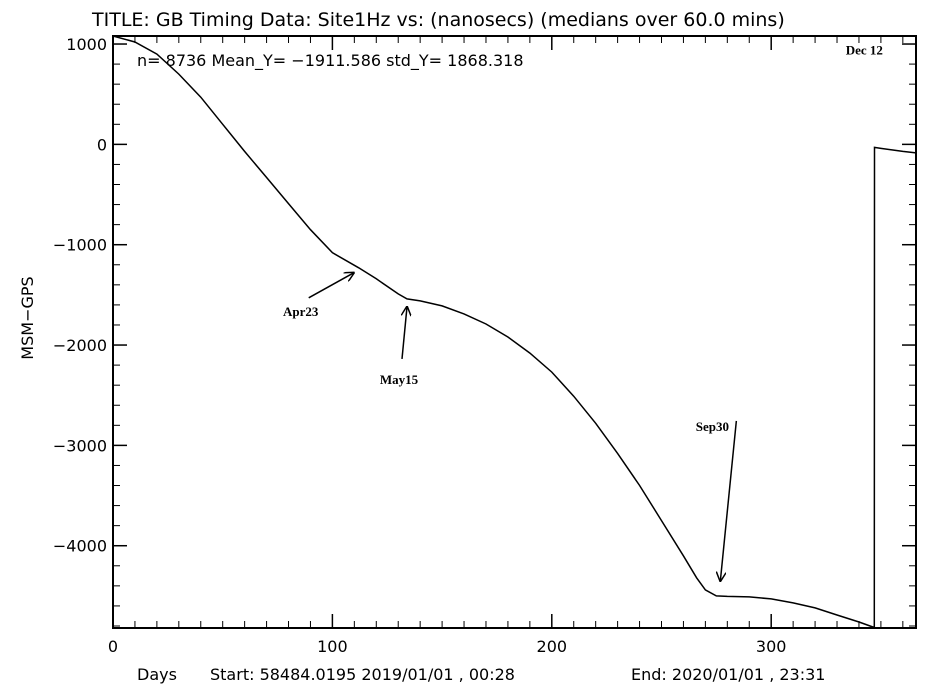  What do you see at coordinates (80, 546) in the screenshot?
I see `y-tick-label: −4000` at bounding box center [80, 546].